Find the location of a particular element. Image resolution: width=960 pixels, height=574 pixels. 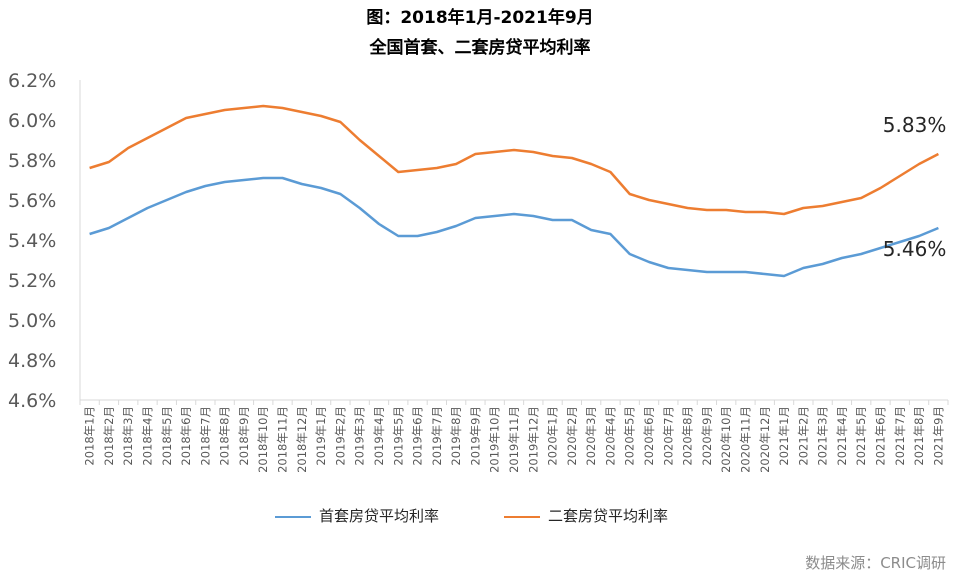

x-tick-label: 2018年6月 is located at coordinates (186, 436).